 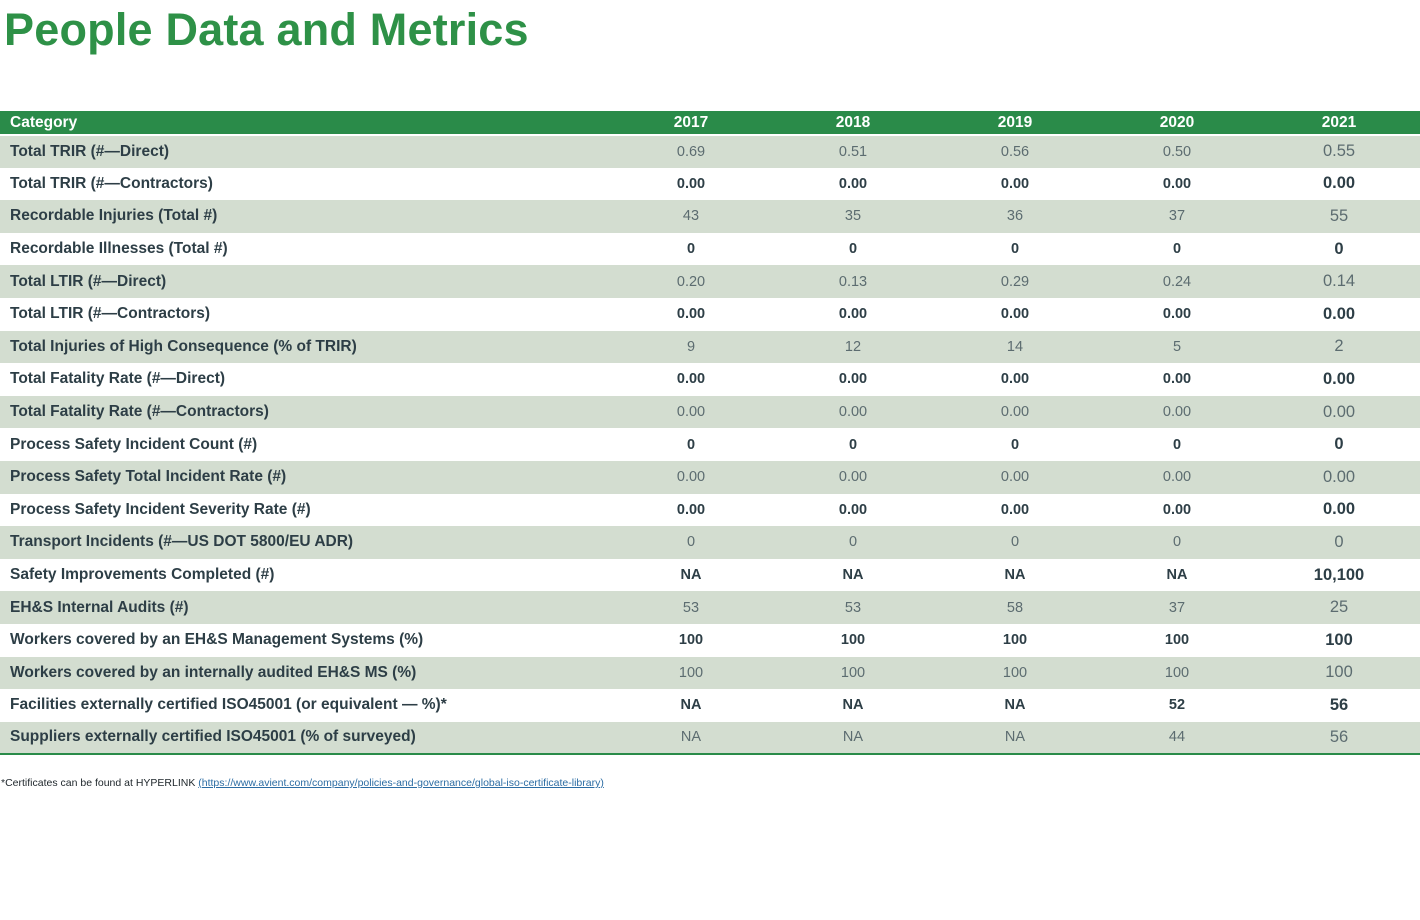 I want to click on cell-value: 44, so click(x=1177, y=737).